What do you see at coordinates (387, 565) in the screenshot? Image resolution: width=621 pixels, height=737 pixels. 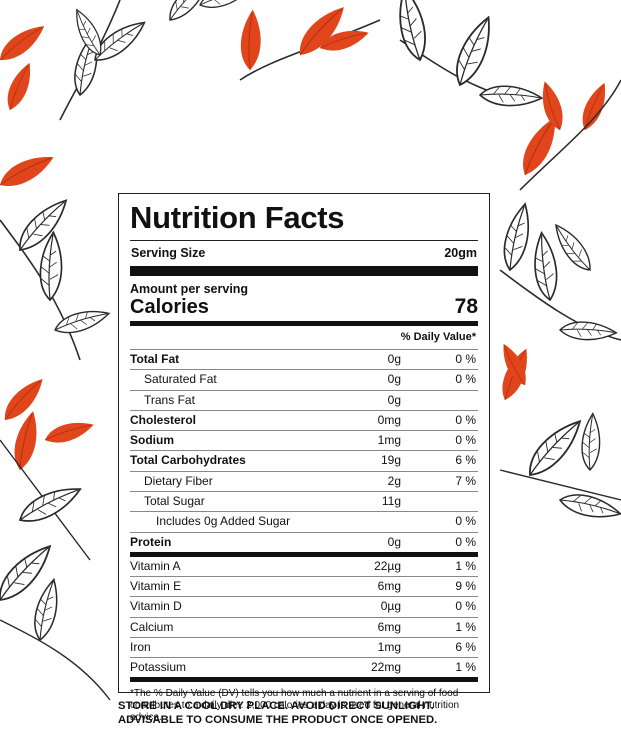 I see `vitamin-amount: 22µg` at bounding box center [387, 565].